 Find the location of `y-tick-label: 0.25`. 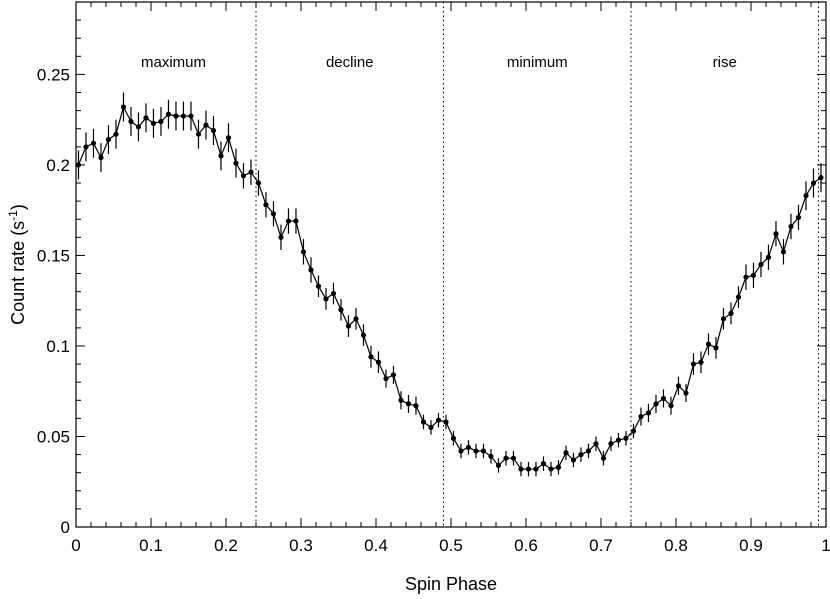

y-tick-label: 0.25 is located at coordinates (53, 74).